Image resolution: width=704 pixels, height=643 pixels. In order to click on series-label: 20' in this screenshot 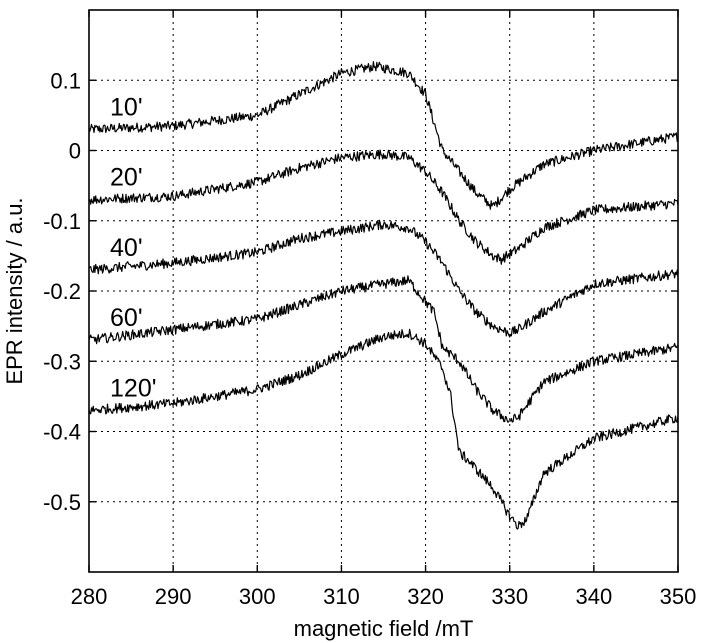, I will do `click(126, 178)`.